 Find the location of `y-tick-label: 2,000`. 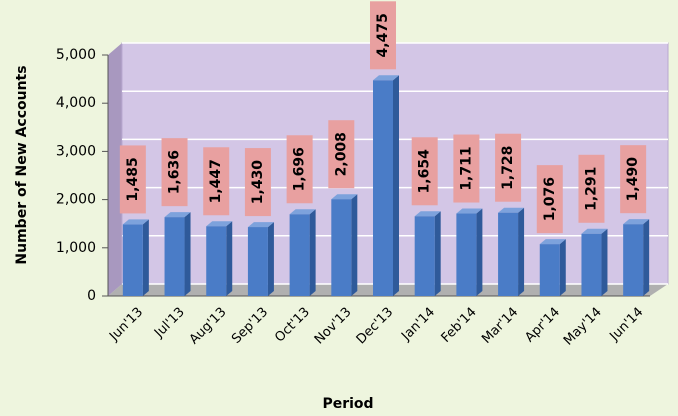

y-tick-label: 2,000 is located at coordinates (76, 200).